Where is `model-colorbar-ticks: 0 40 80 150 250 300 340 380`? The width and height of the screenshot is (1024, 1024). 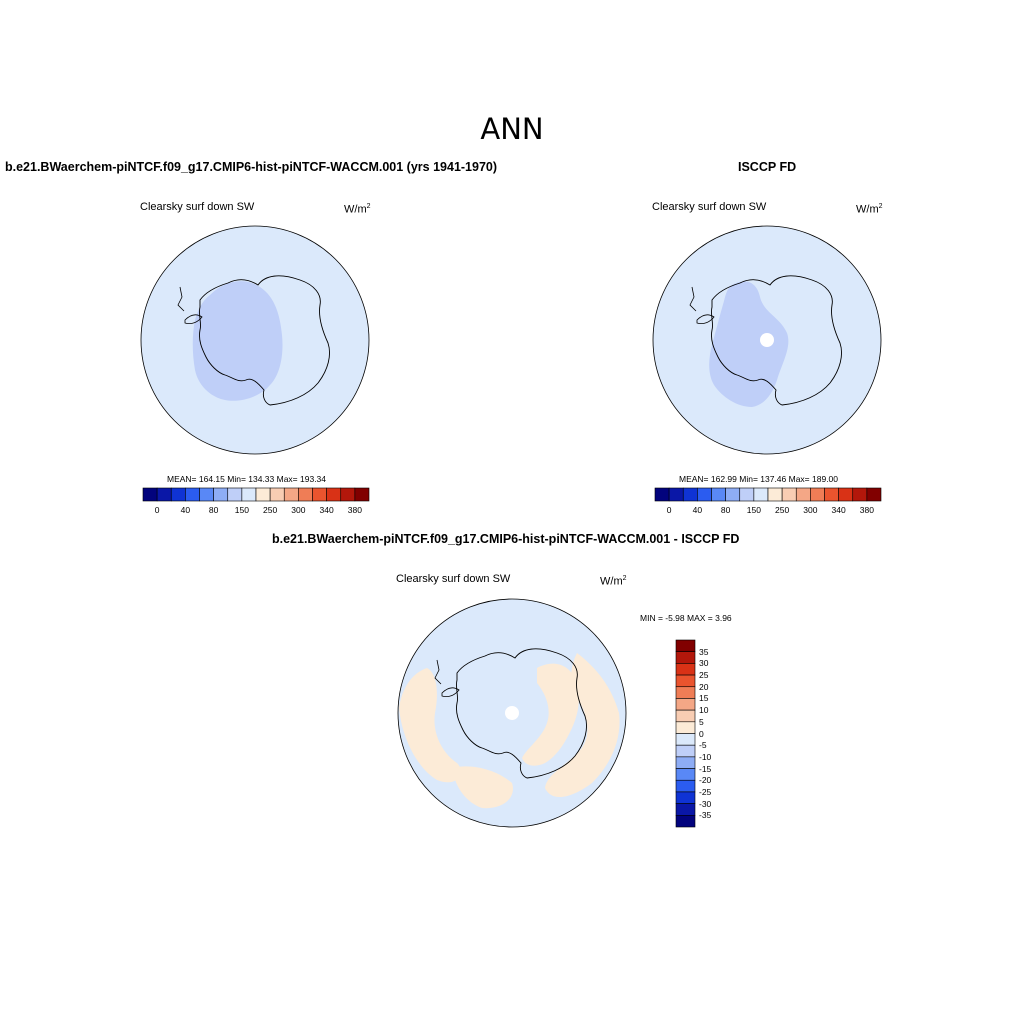
model-colorbar-ticks: 0 40 80 150 250 300 340 380 is located at coordinates (256, 511).